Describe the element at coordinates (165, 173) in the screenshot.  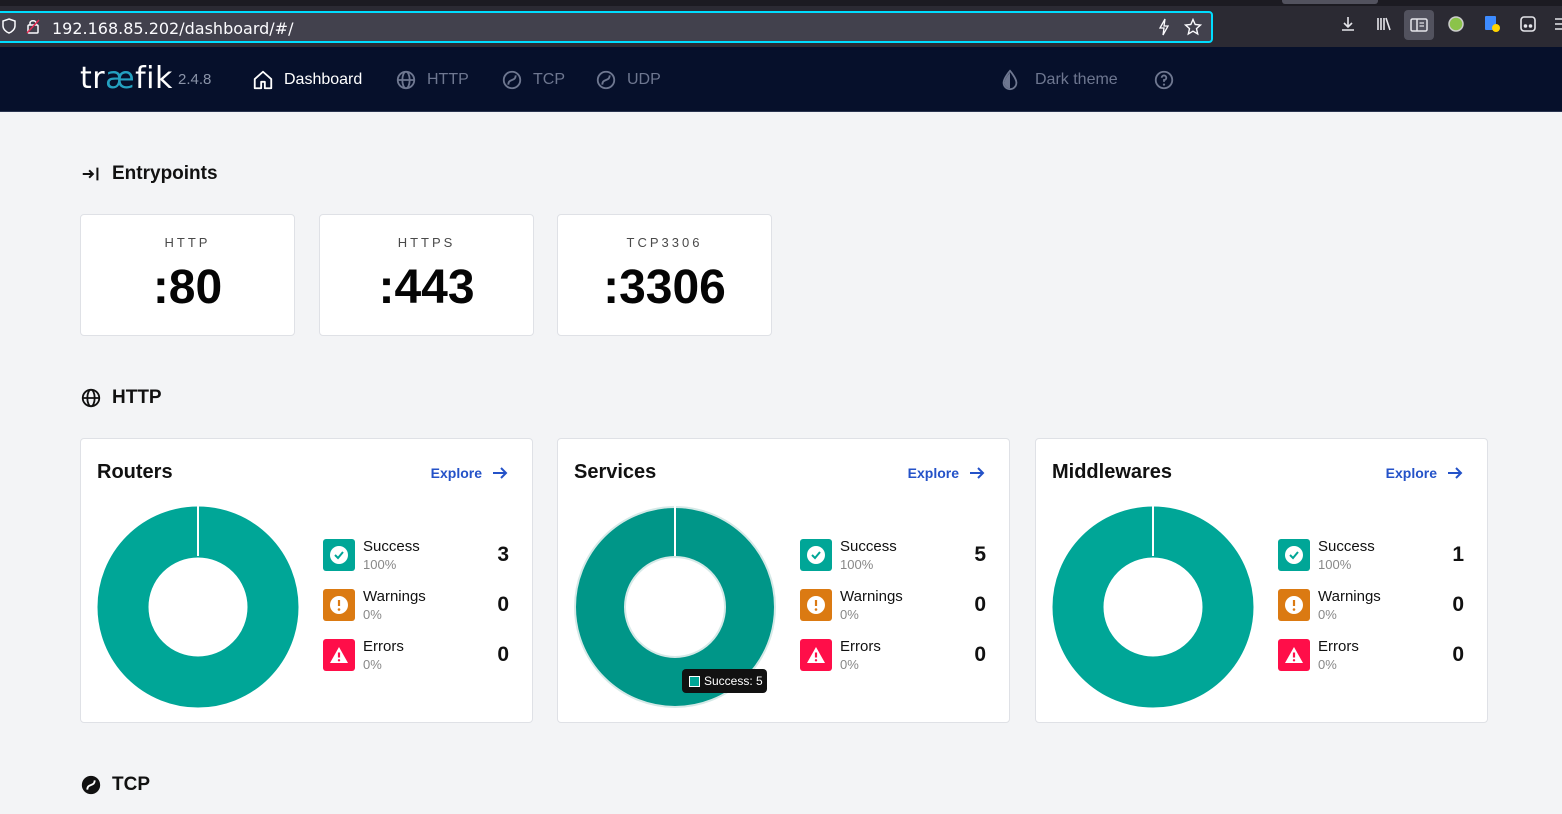
I see `section-title-text: Entrypoints` at that location.